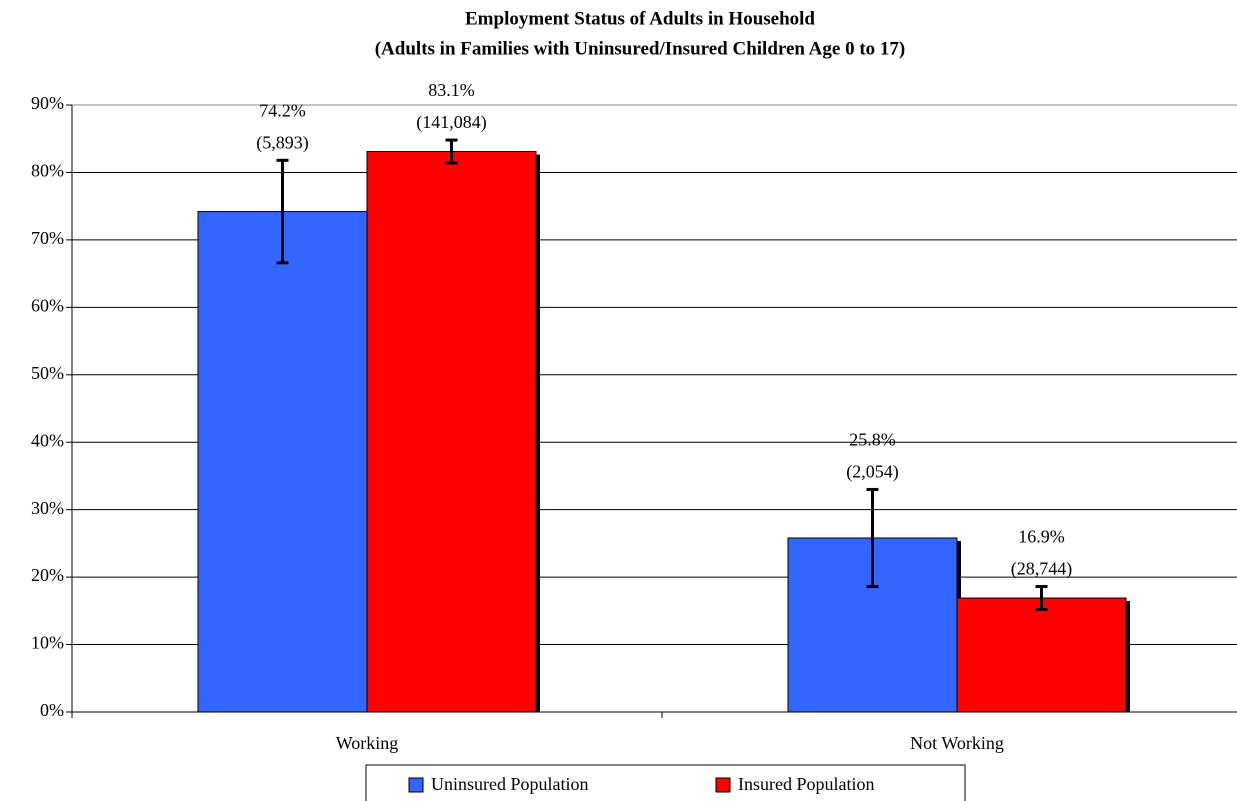 This screenshot has height=801, width=1237. What do you see at coordinates (451, 90) in the screenshot?
I see `value-label: 83.1%` at bounding box center [451, 90].